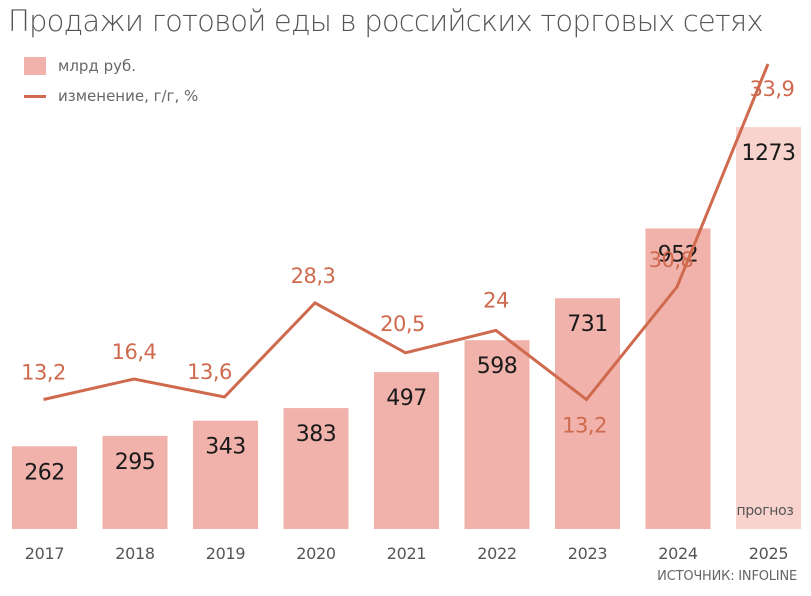  I want to click on forecast-note: прогноз, so click(764, 511).